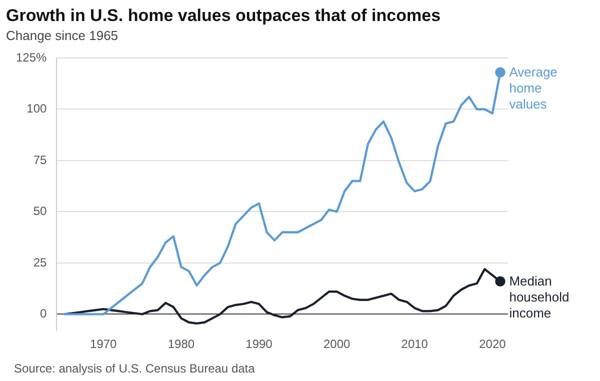 The image size is (600, 381). Describe the element at coordinates (44, 313) in the screenshot. I see `y-tick-label: 0` at that location.